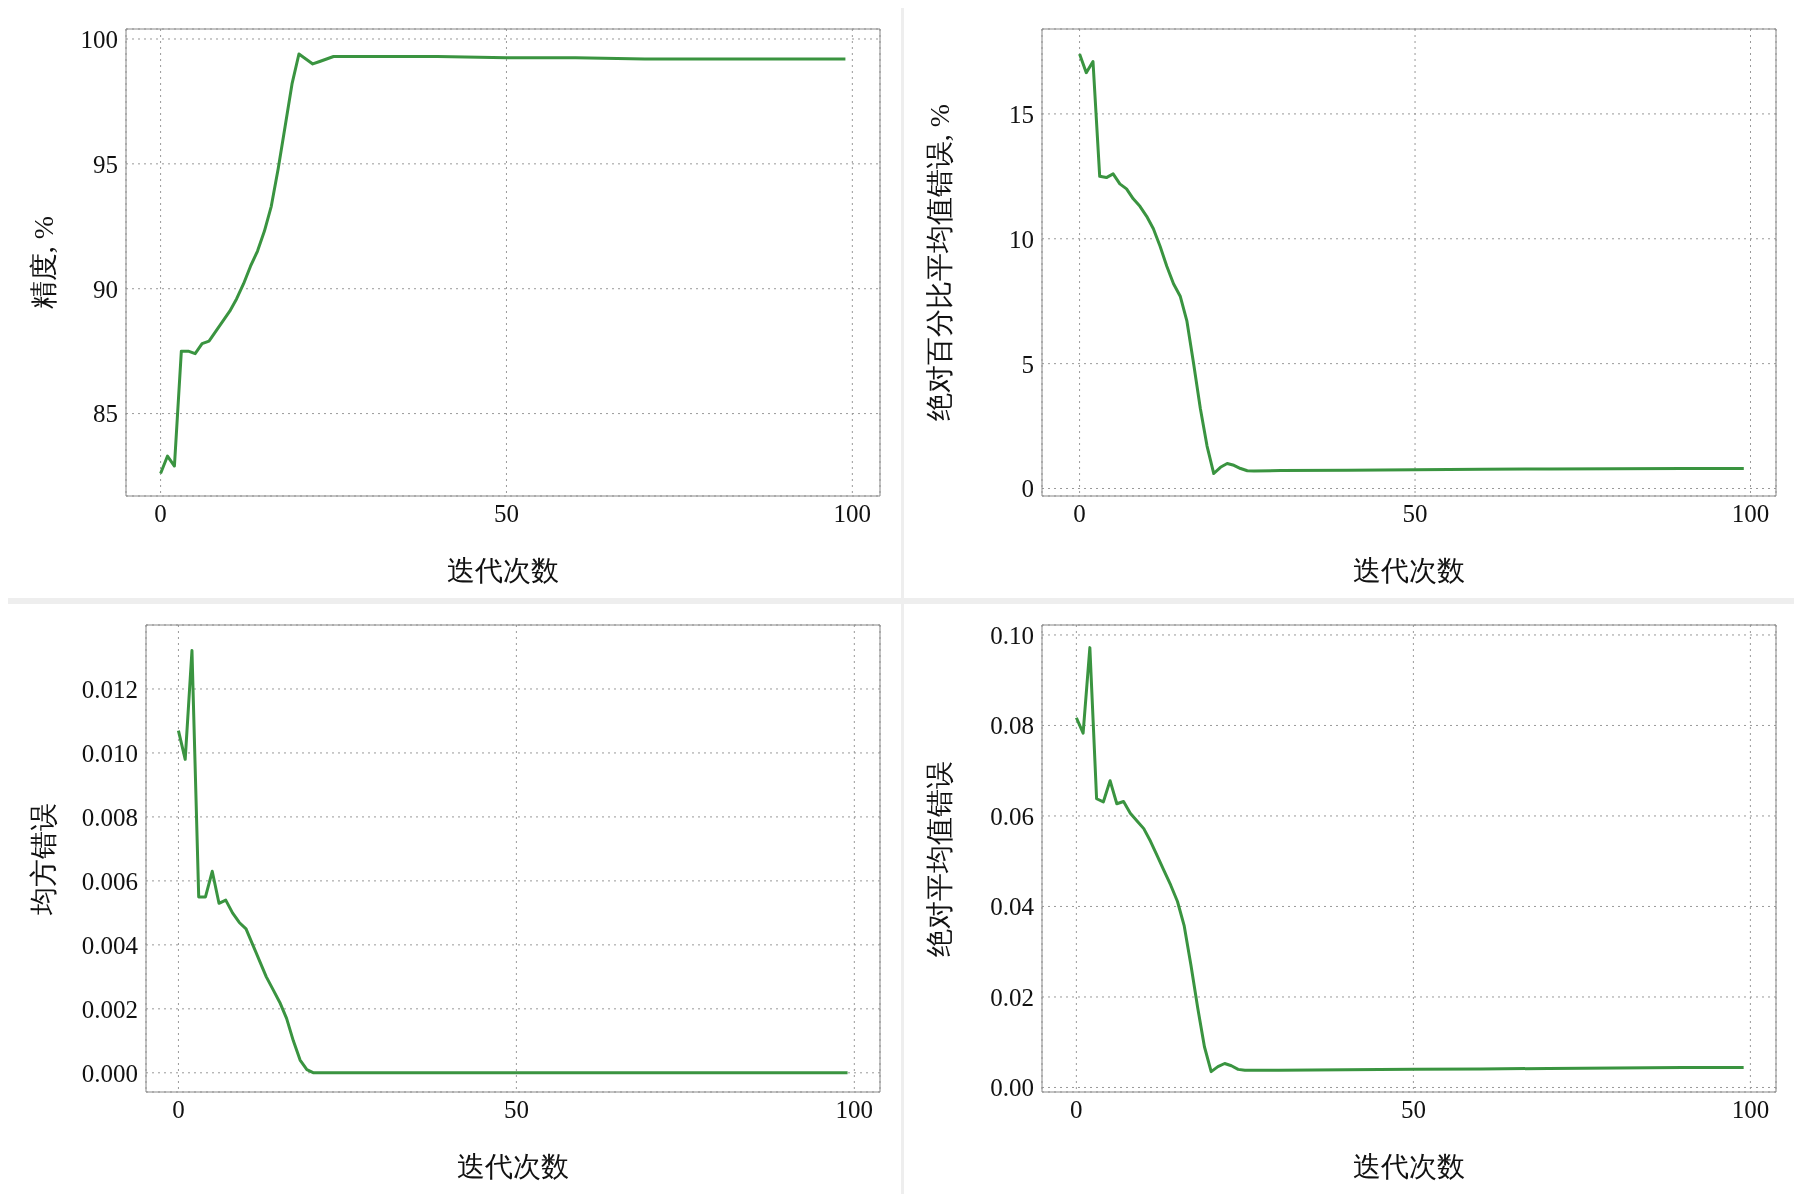 The width and height of the screenshot is (1796, 1194). What do you see at coordinates (1012, 907) in the screenshot?
I see `y-tick-label: 0.04` at bounding box center [1012, 907].